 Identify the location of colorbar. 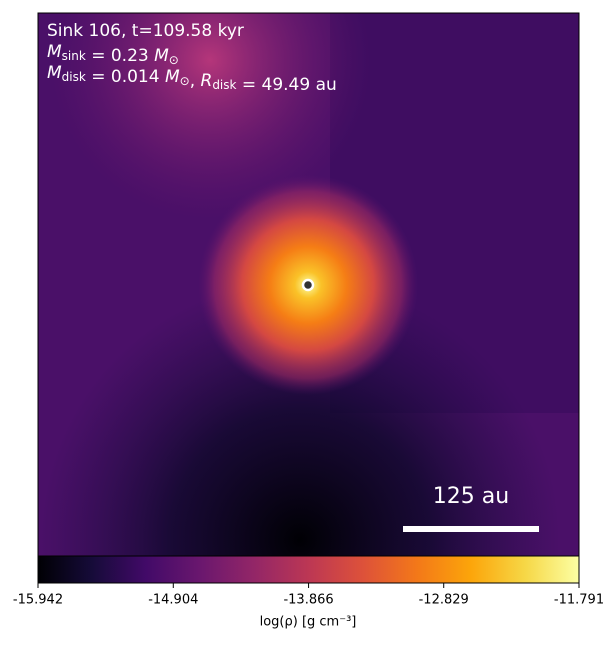
(308, 569).